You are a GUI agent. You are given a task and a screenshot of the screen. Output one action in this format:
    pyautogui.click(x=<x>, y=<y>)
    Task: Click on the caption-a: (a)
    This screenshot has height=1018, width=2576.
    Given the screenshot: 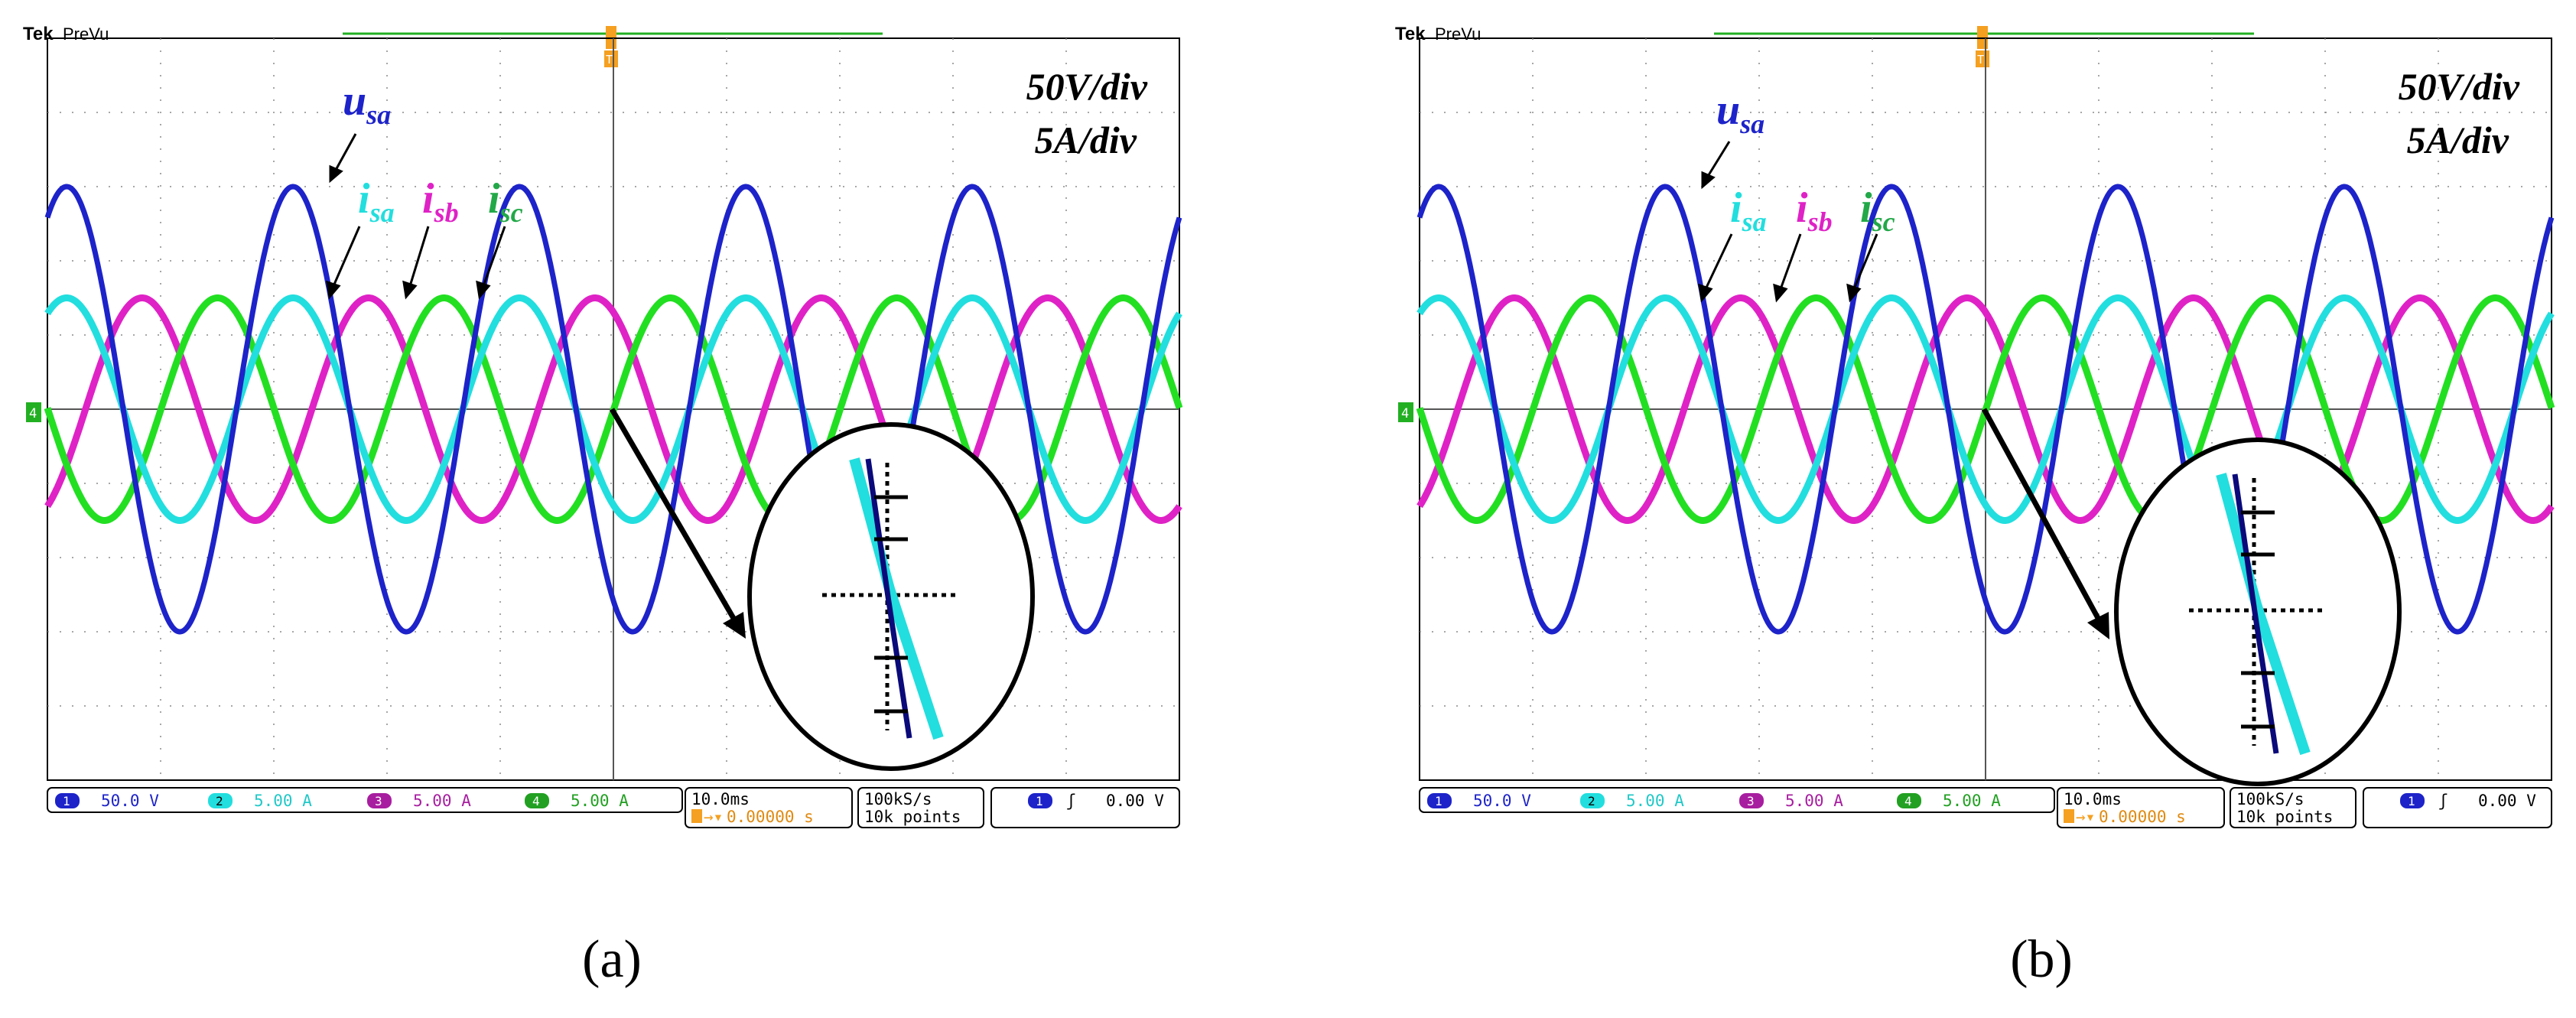 What is the action you would take?
    pyautogui.click(x=612, y=959)
    